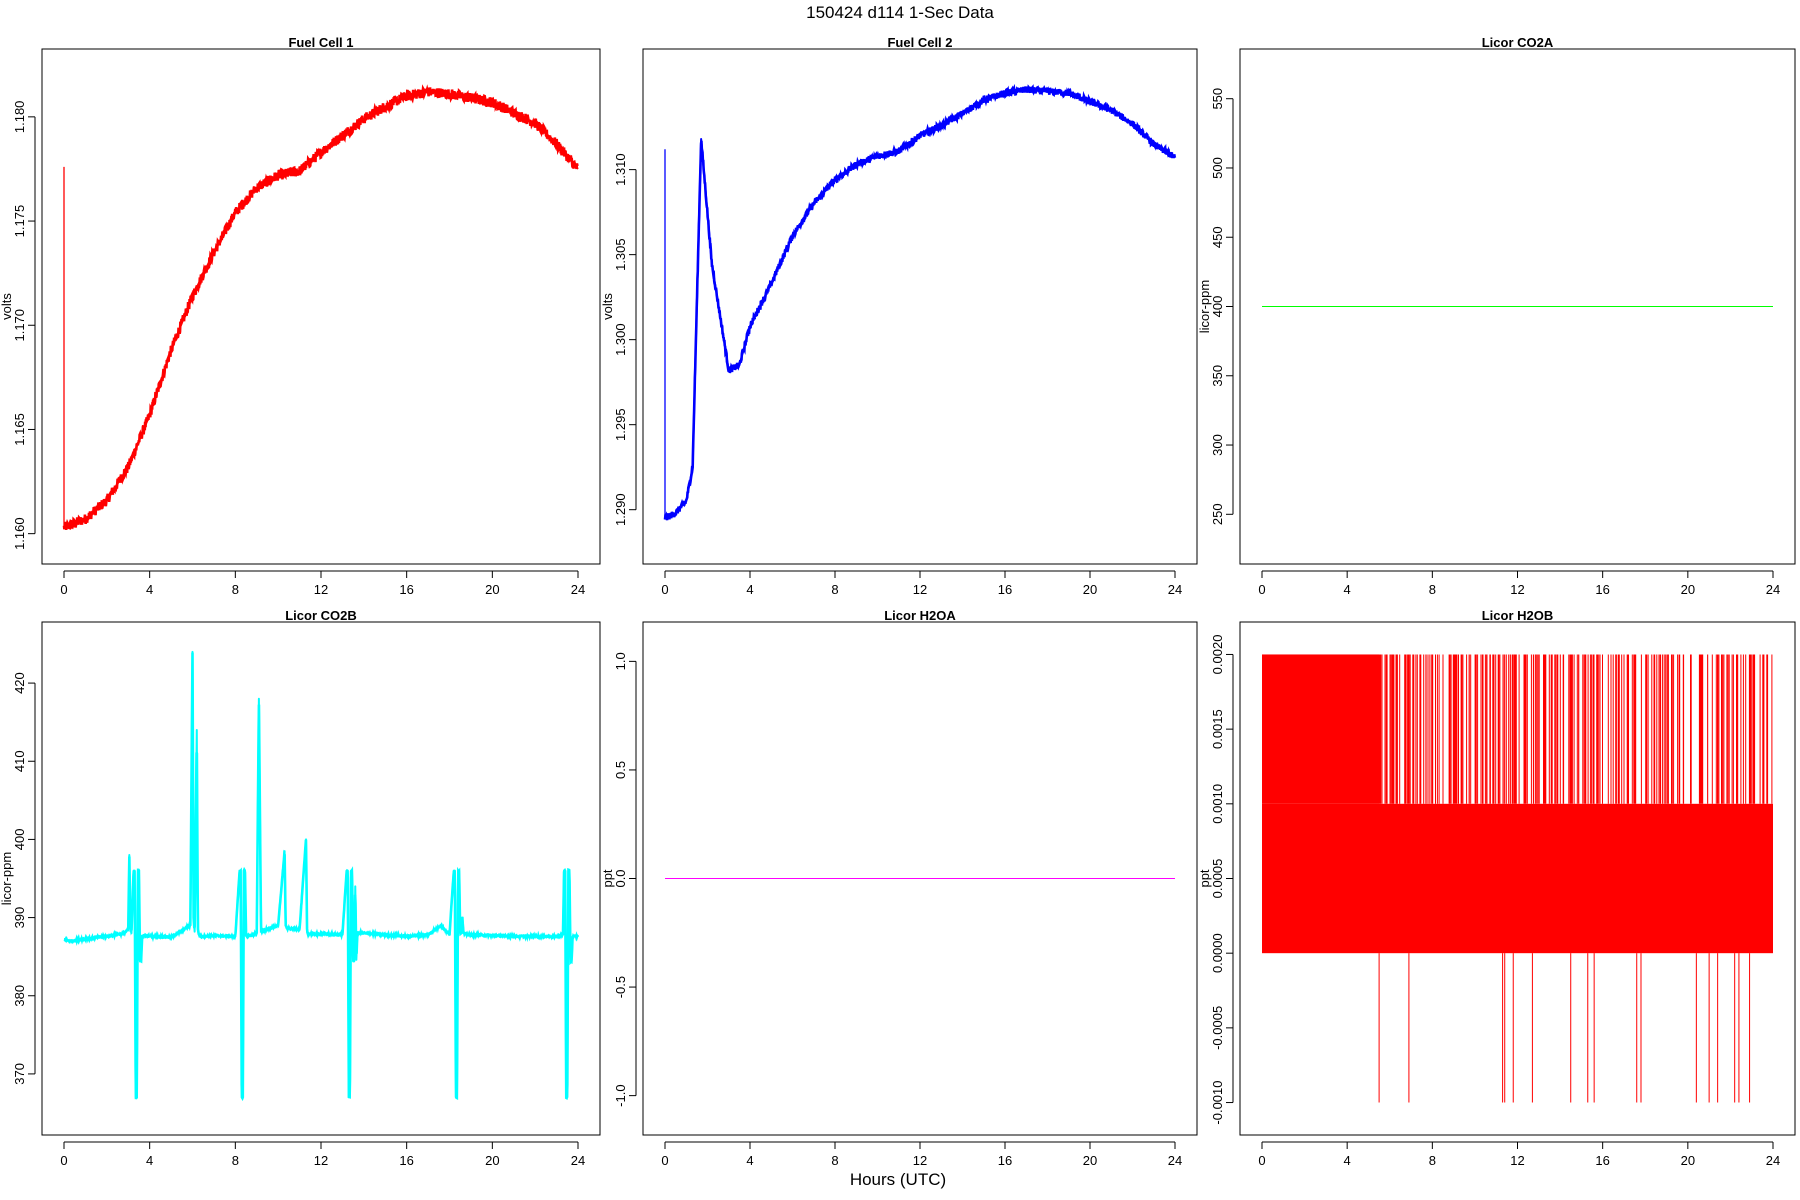 Image resolution: width=1800 pixels, height=1200 pixels. Describe the element at coordinates (19, 918) in the screenshot. I see `y-tick-label: 390` at that location.